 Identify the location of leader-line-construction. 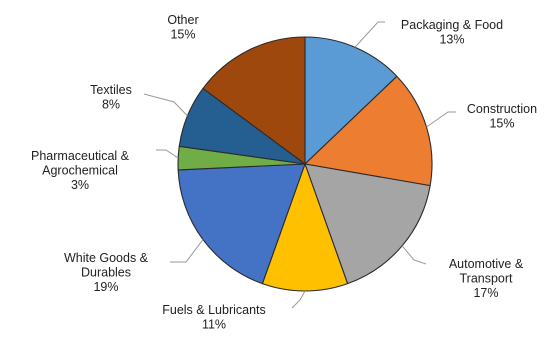
(441, 119).